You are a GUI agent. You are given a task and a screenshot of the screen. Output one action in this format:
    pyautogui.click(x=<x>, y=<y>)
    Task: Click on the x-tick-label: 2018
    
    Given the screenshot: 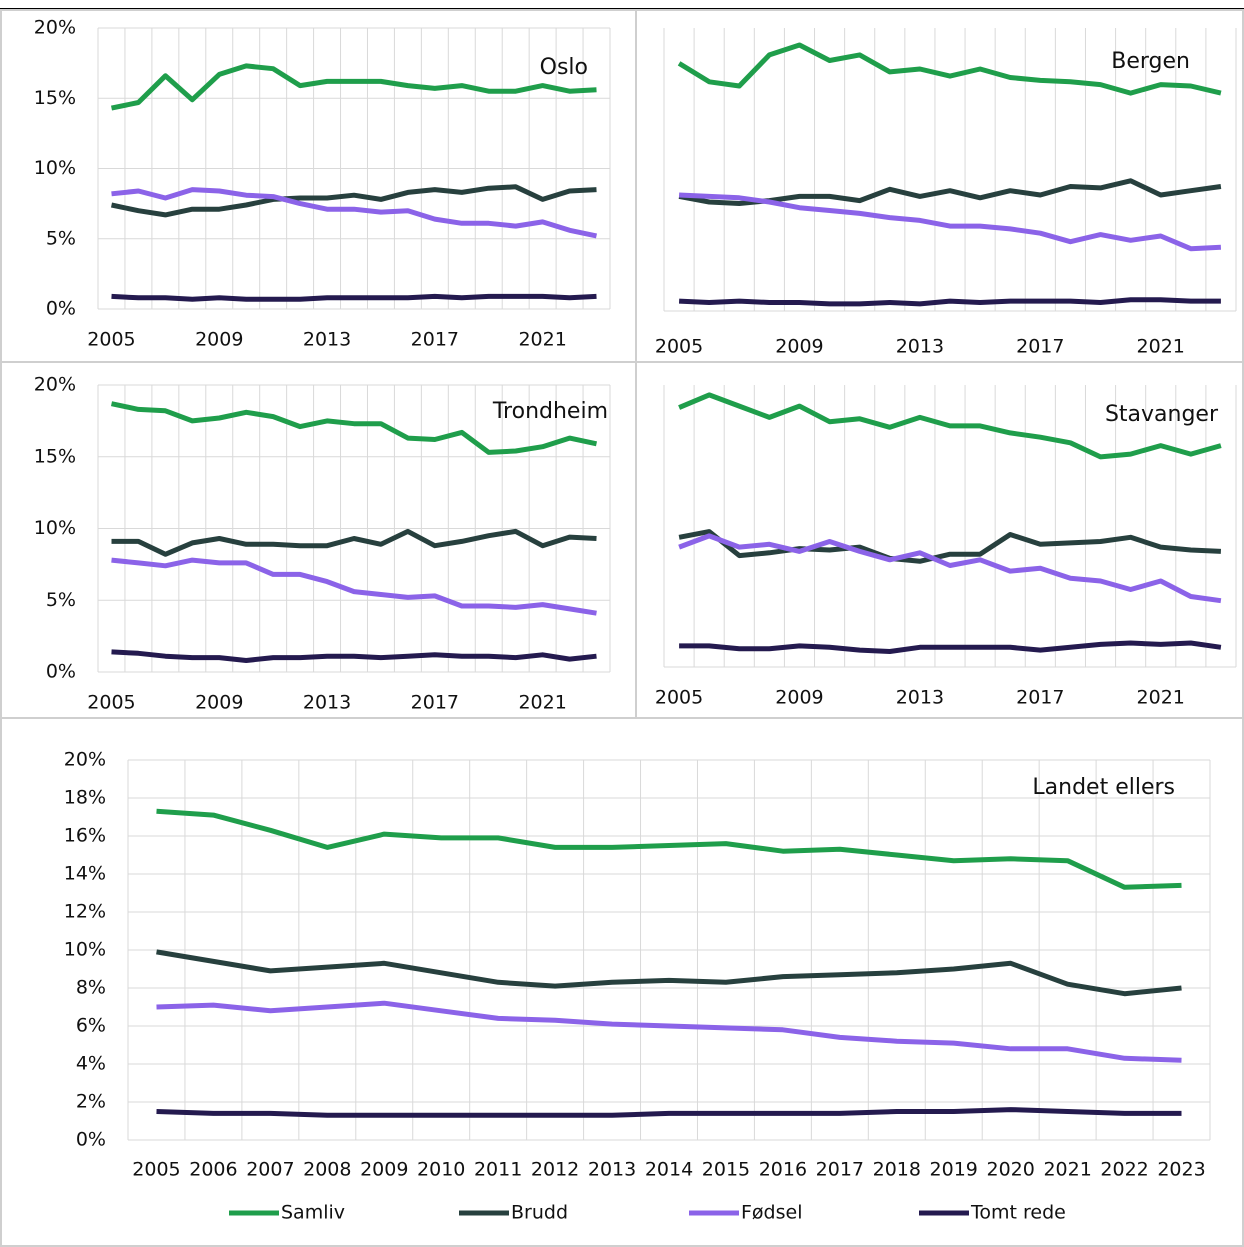 What is the action you would take?
    pyautogui.click(x=897, y=1170)
    